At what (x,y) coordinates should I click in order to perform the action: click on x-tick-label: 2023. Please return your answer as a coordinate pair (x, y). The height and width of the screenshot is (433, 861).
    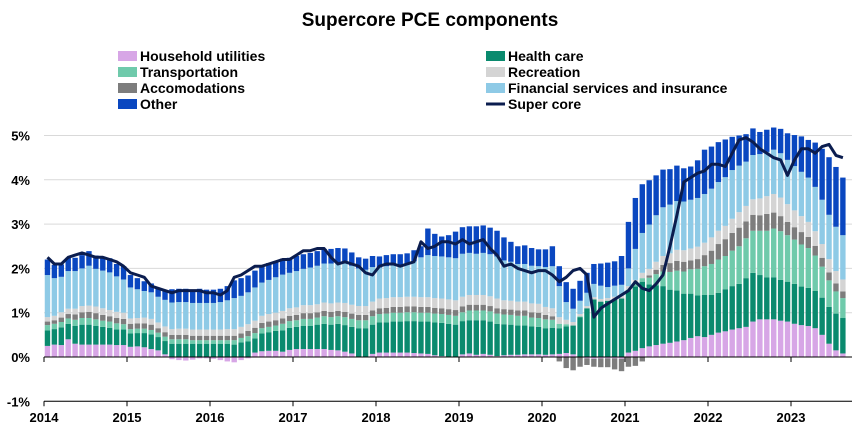
    Looking at the image, I should click on (791, 417).